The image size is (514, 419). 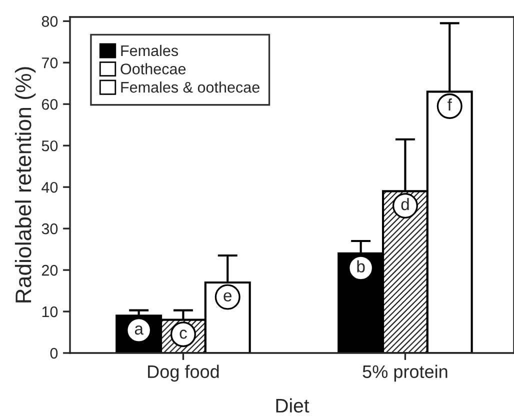 I want to click on data-label: a, so click(x=139, y=330).